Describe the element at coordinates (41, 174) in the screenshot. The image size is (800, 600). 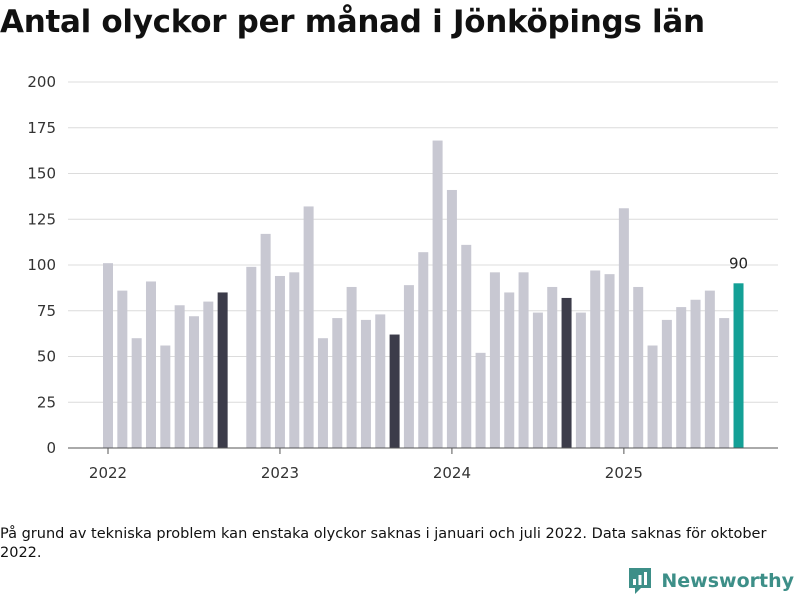
I see `y-tick-label: 150` at that location.